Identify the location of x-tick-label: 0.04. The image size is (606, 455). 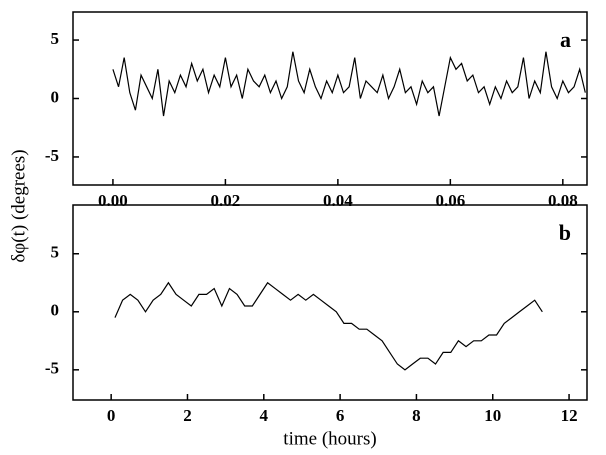
(338, 200).